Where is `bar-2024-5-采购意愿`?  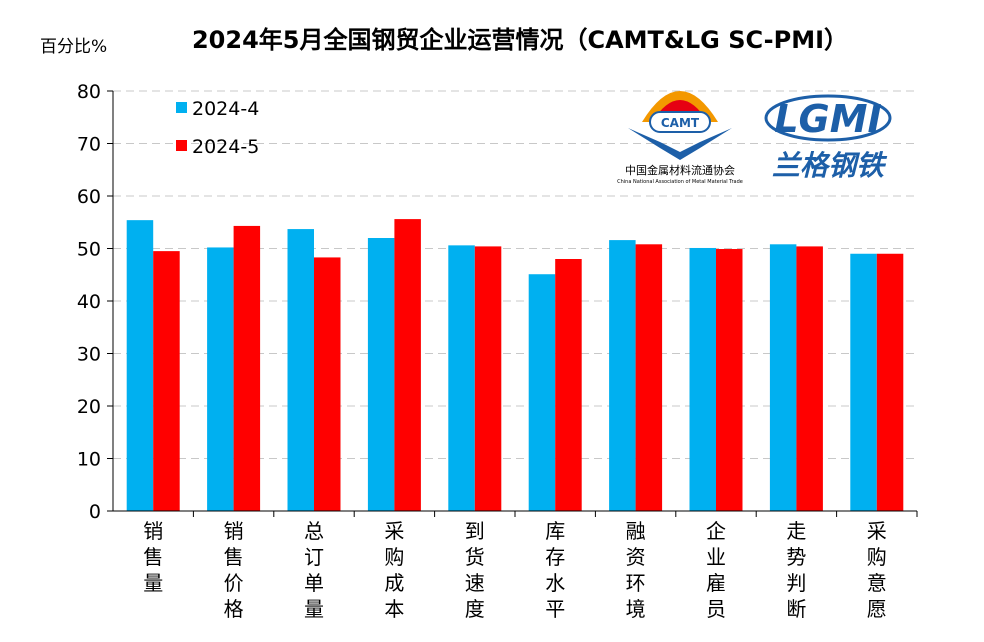 bar-2024-5-采购意愿 is located at coordinates (890, 382).